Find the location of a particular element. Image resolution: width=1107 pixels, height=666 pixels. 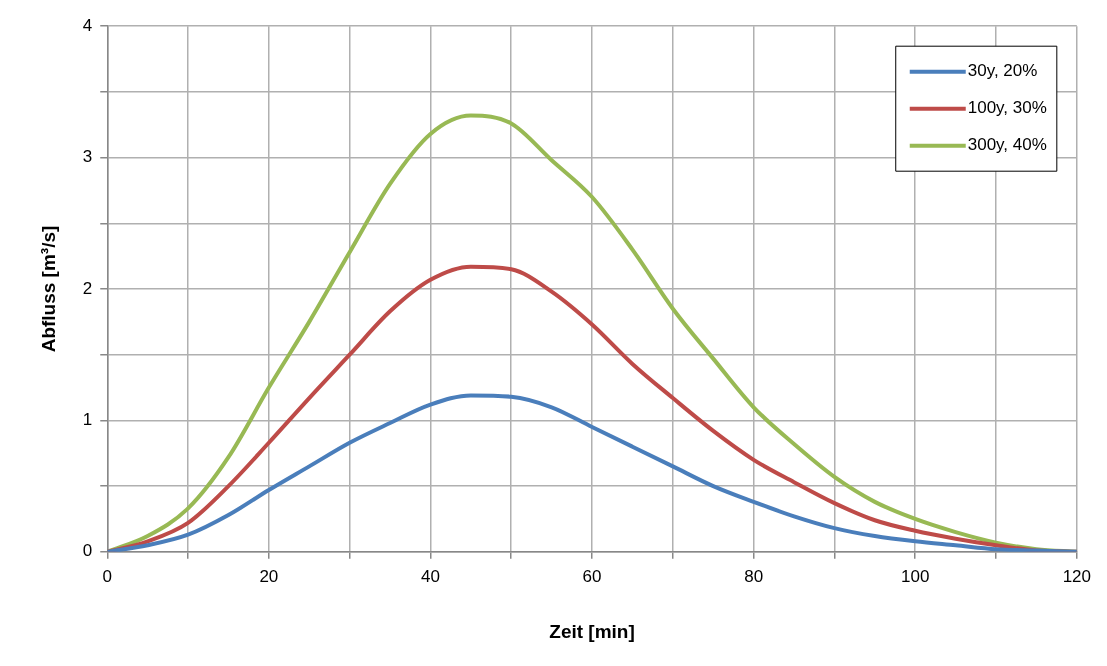

legend-label: 100y, 30% is located at coordinates (1007, 108).